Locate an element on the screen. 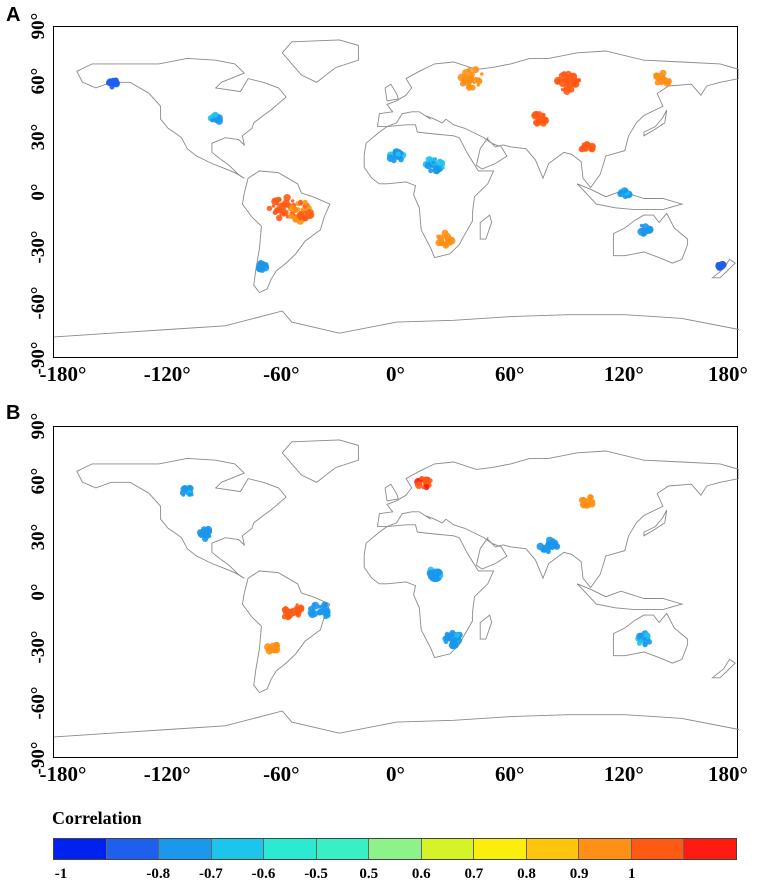  coastline-south-america is located at coordinates (286, 632).